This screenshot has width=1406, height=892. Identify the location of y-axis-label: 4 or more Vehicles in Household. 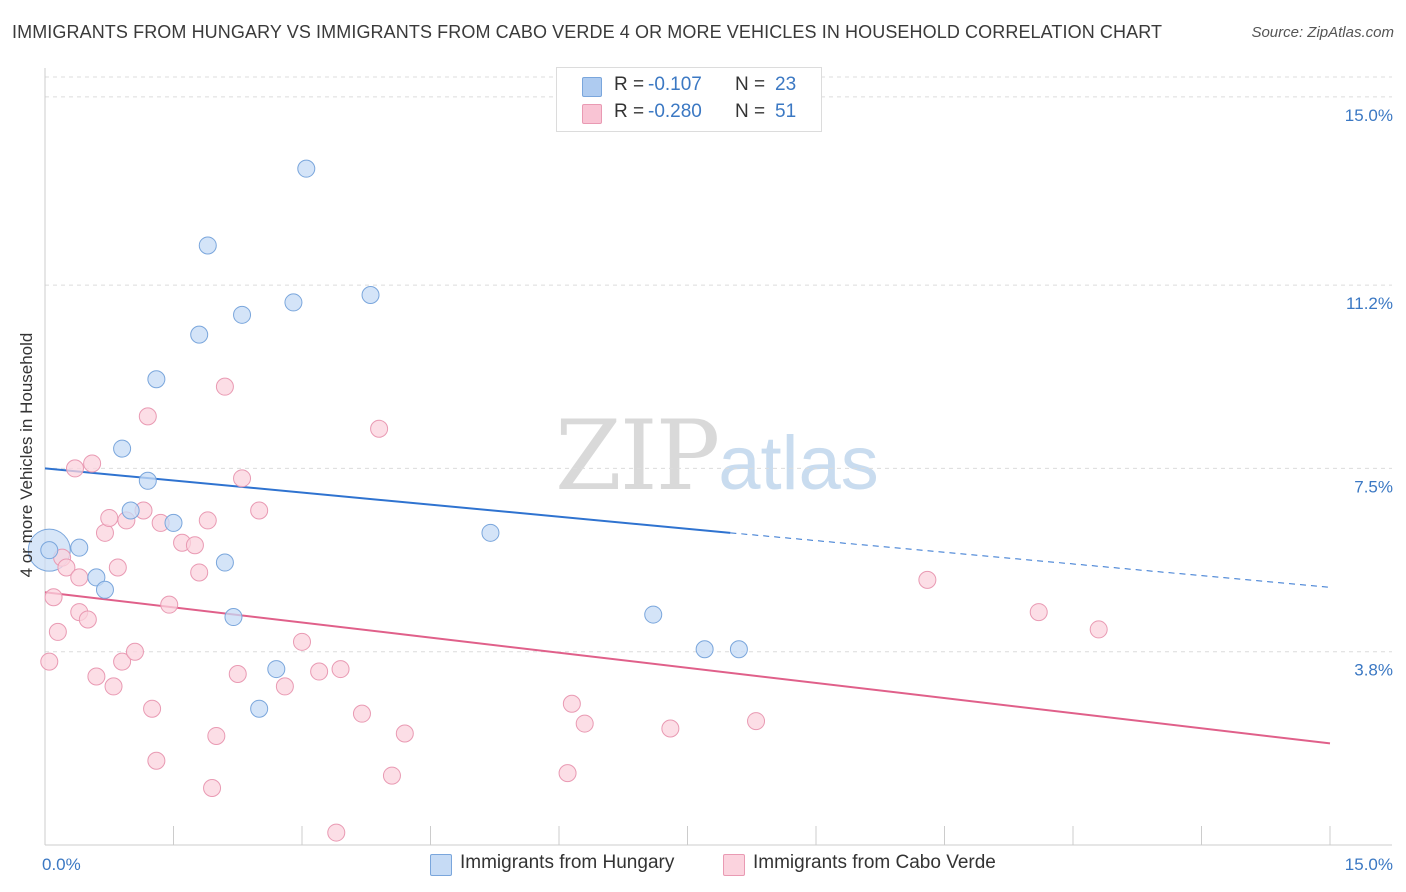
(26, 455).